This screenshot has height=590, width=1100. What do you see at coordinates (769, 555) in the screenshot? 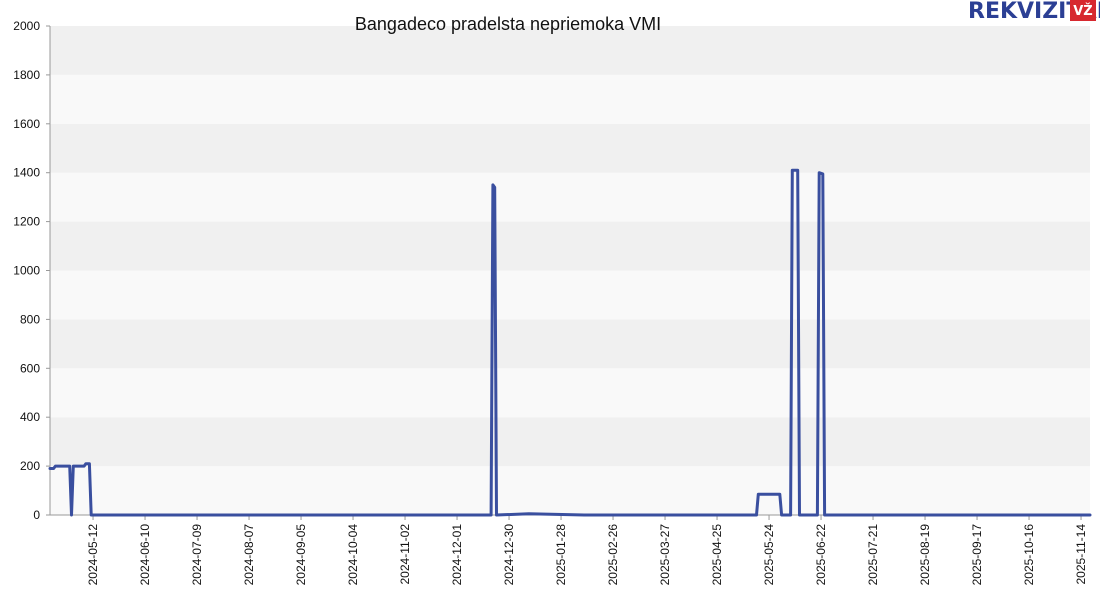
I see `x-tick-label: 2025-05-24` at bounding box center [769, 555].